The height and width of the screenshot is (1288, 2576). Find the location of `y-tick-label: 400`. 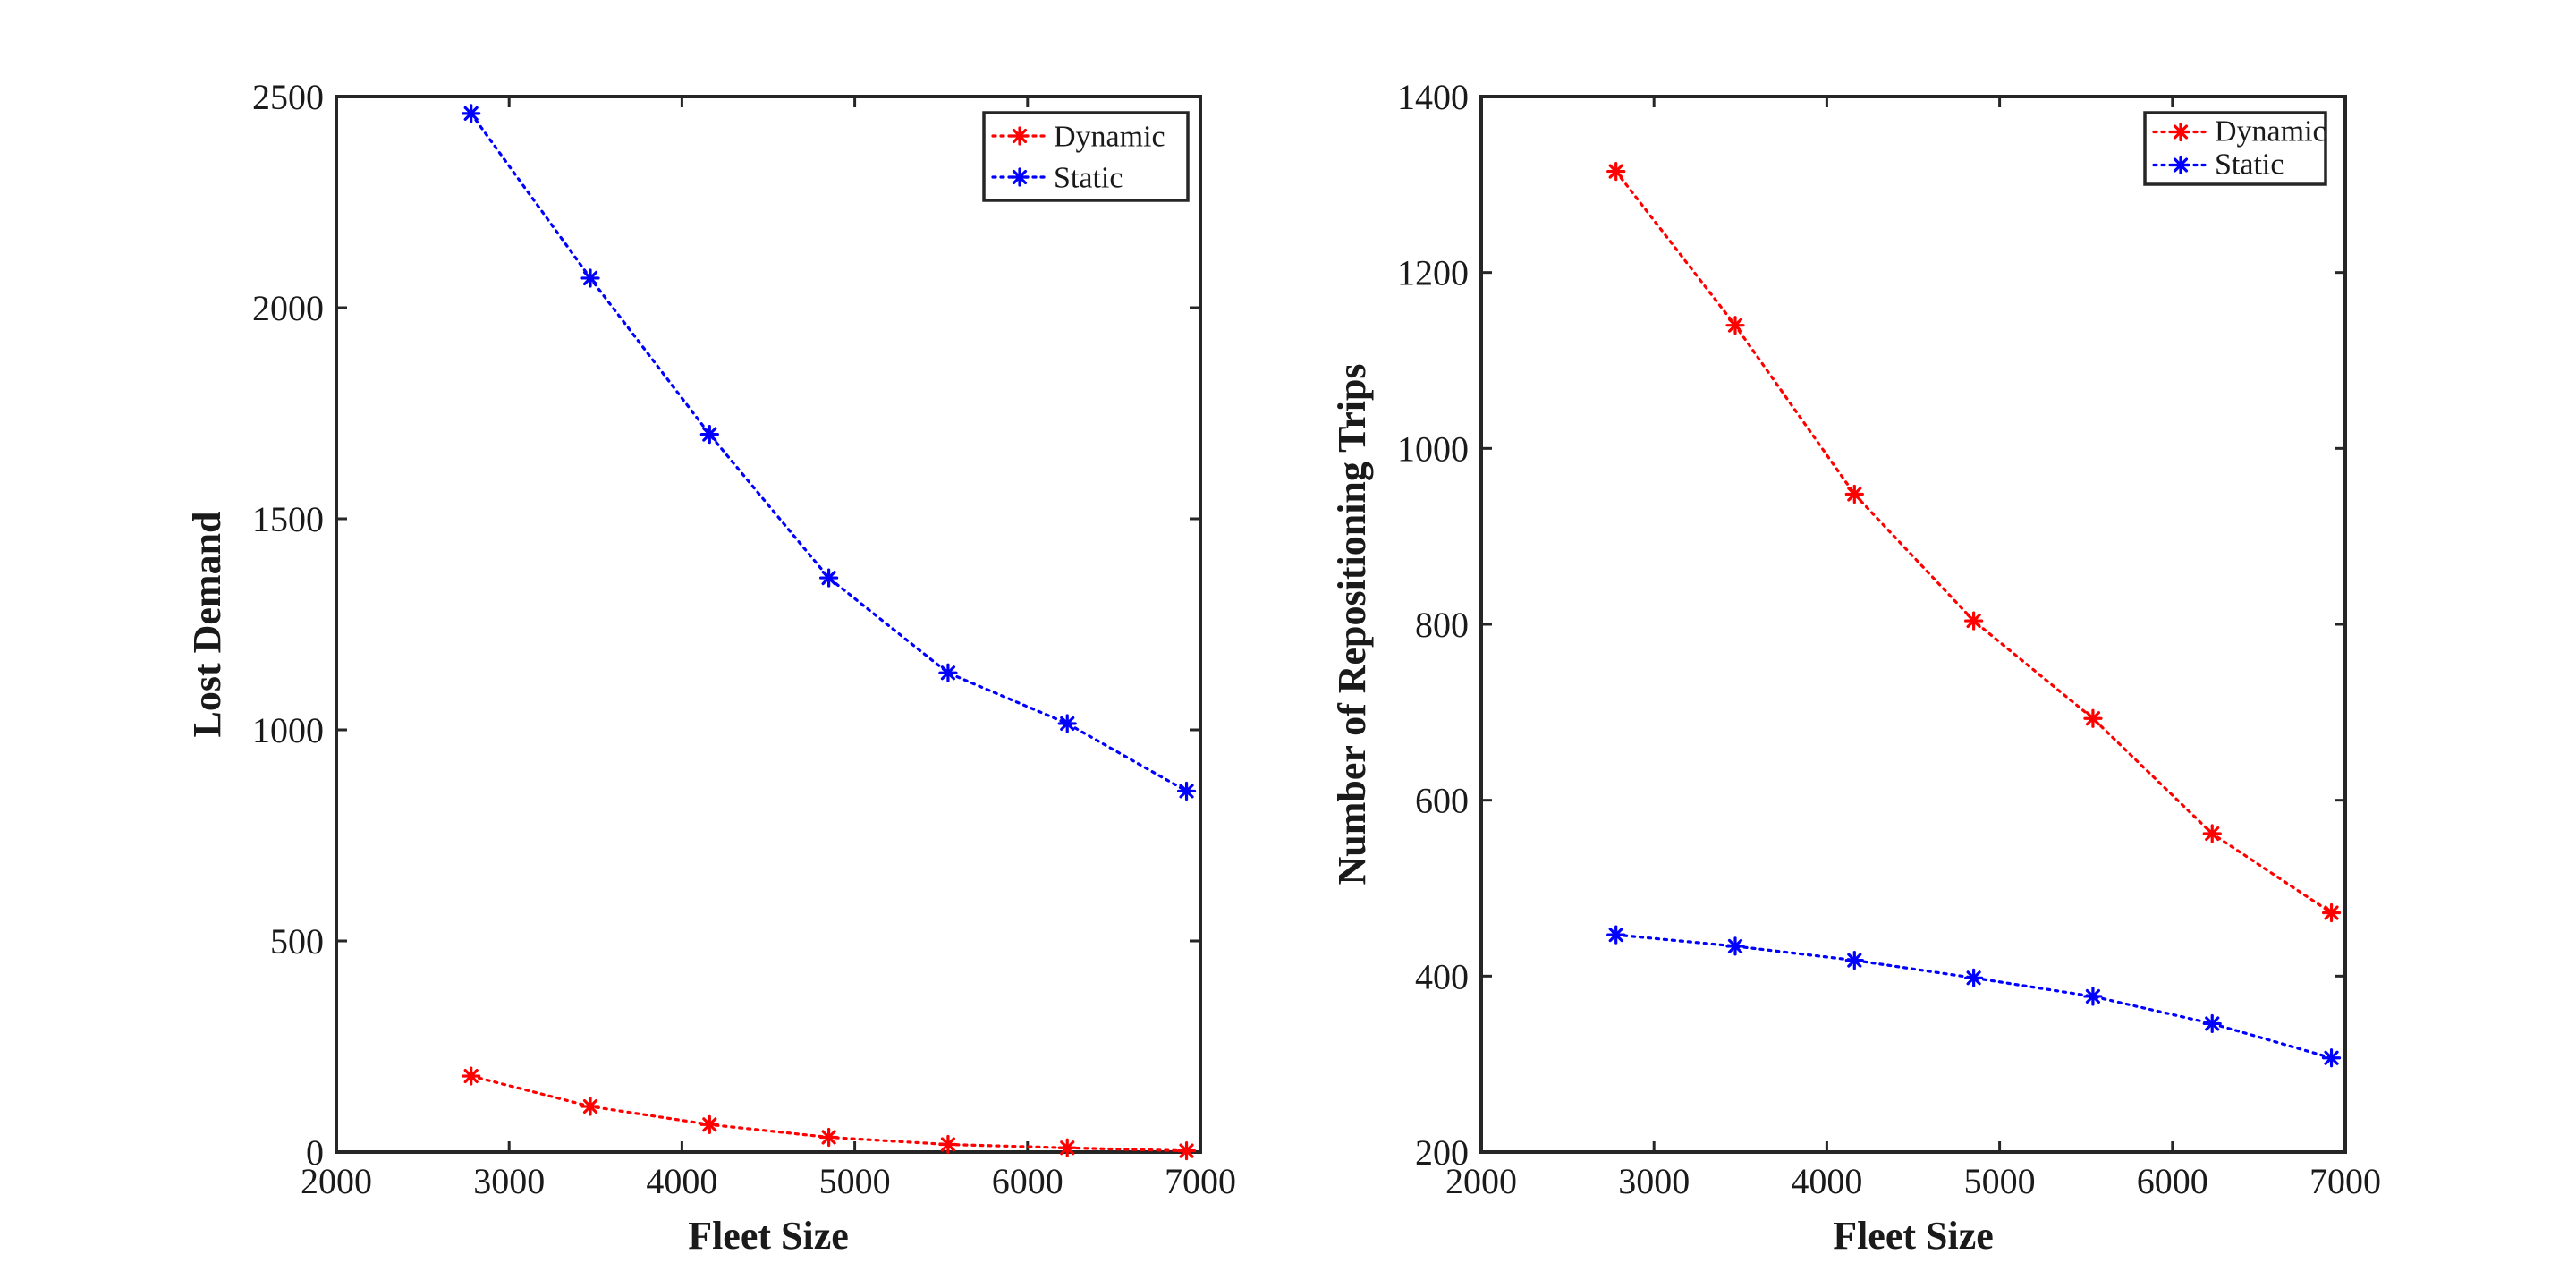

y-tick-label: 400 is located at coordinates (1442, 976).